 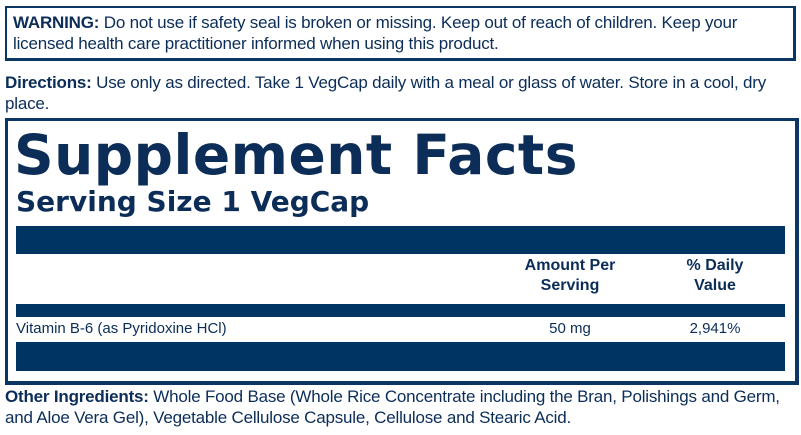 I want to click on serving-size: Serving Size 1 VegCap, so click(x=193, y=201).